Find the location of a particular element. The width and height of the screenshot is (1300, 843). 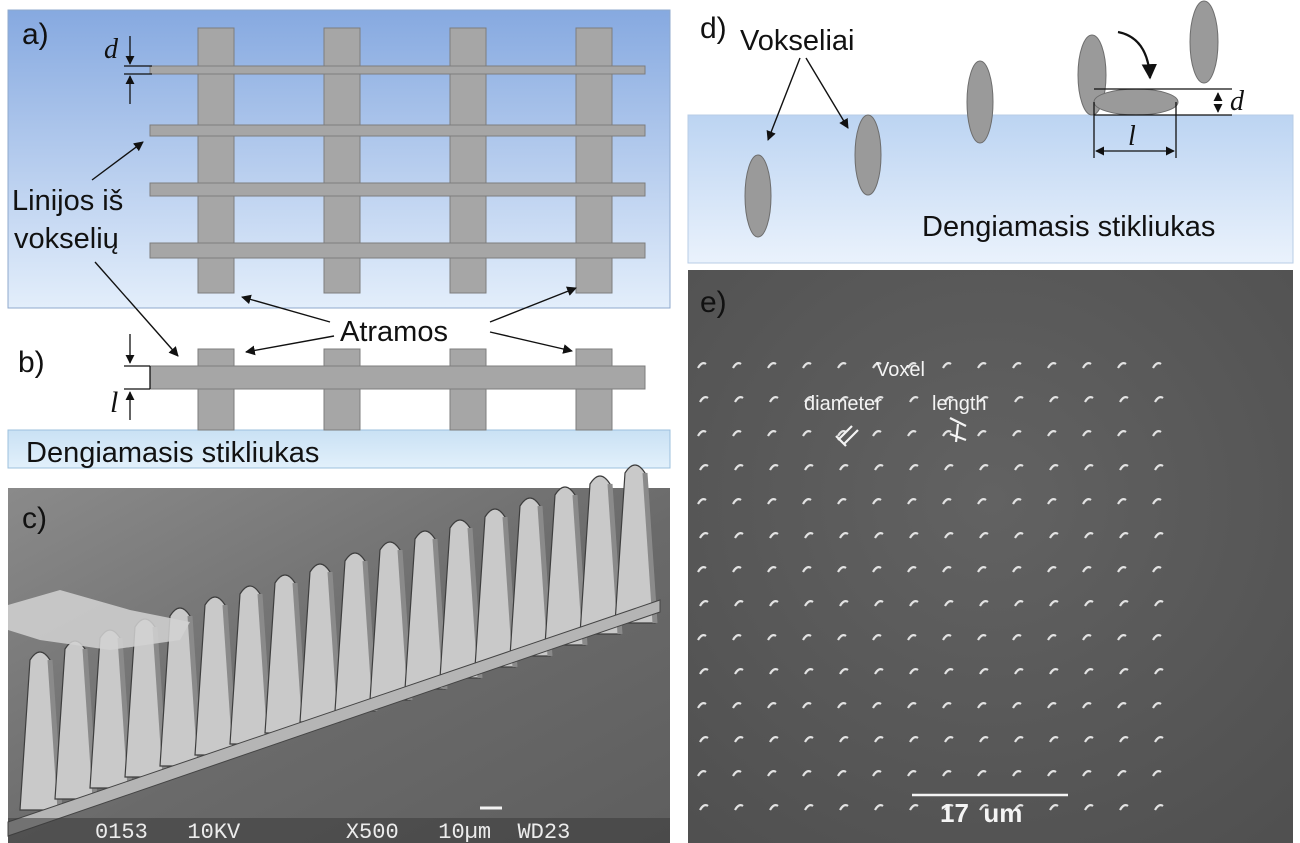

voxel-fallen is located at coordinates (1136, 102).